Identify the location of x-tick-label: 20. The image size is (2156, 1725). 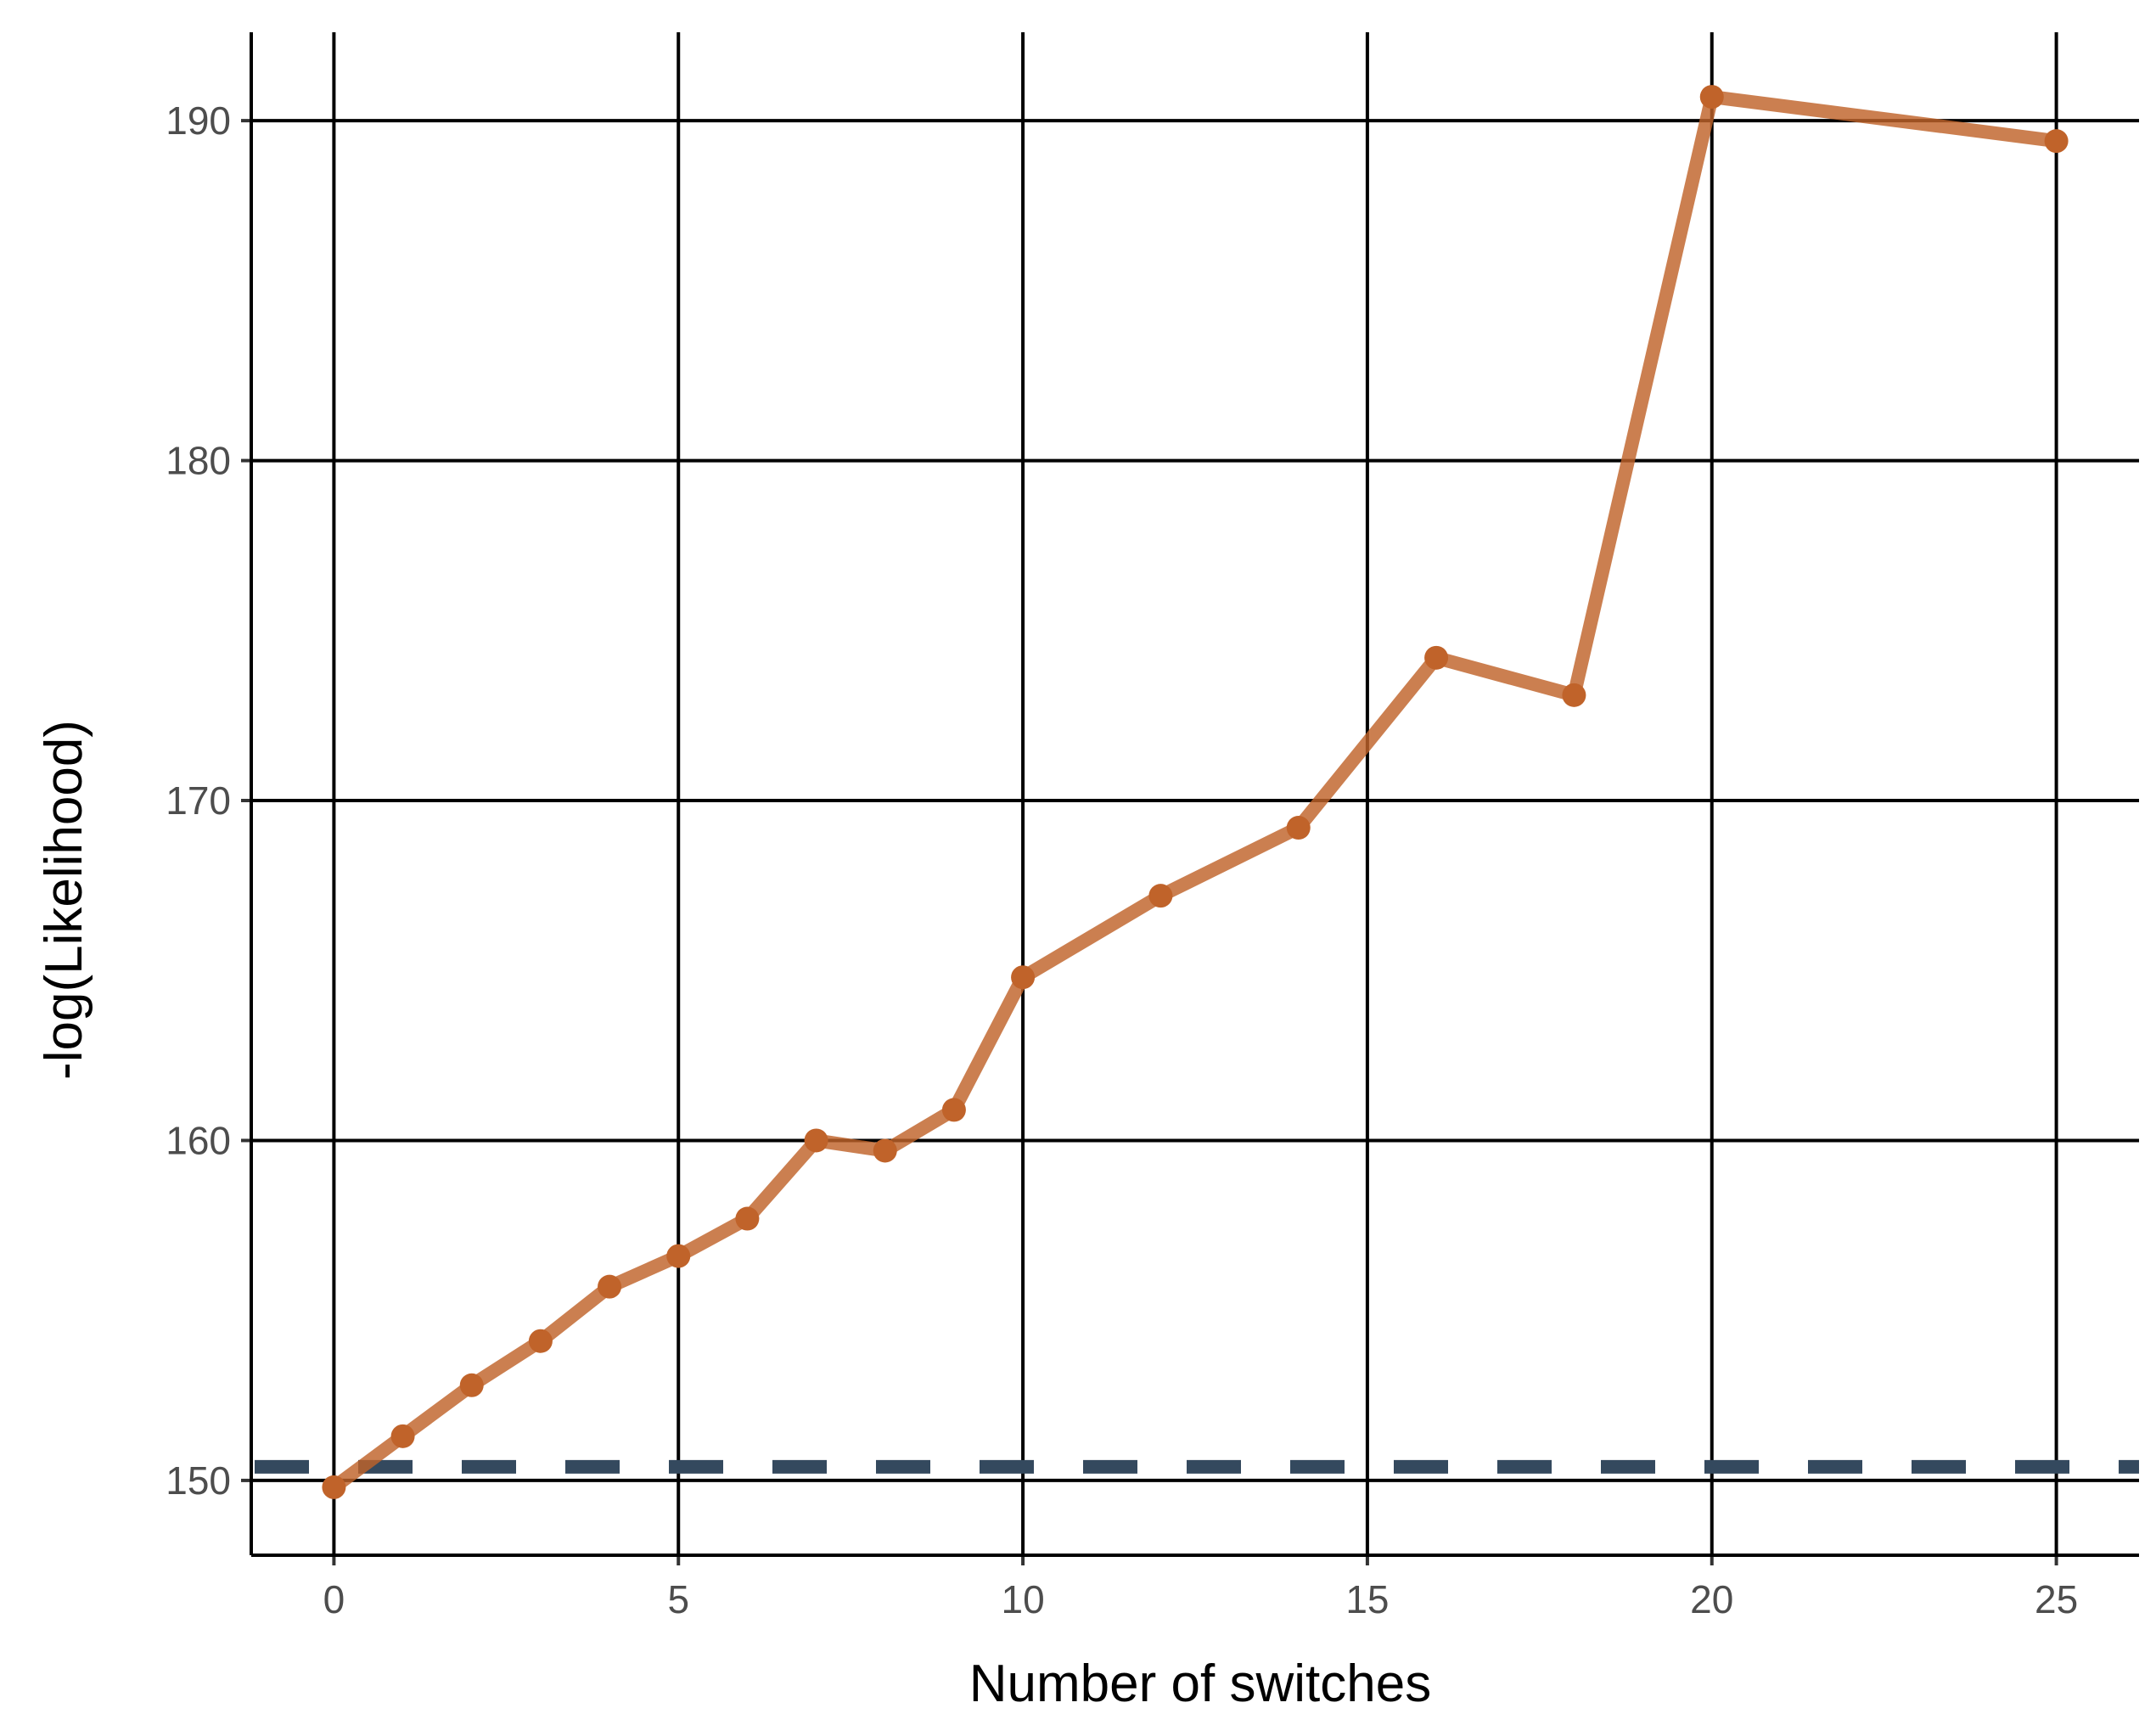
(1711, 1599).